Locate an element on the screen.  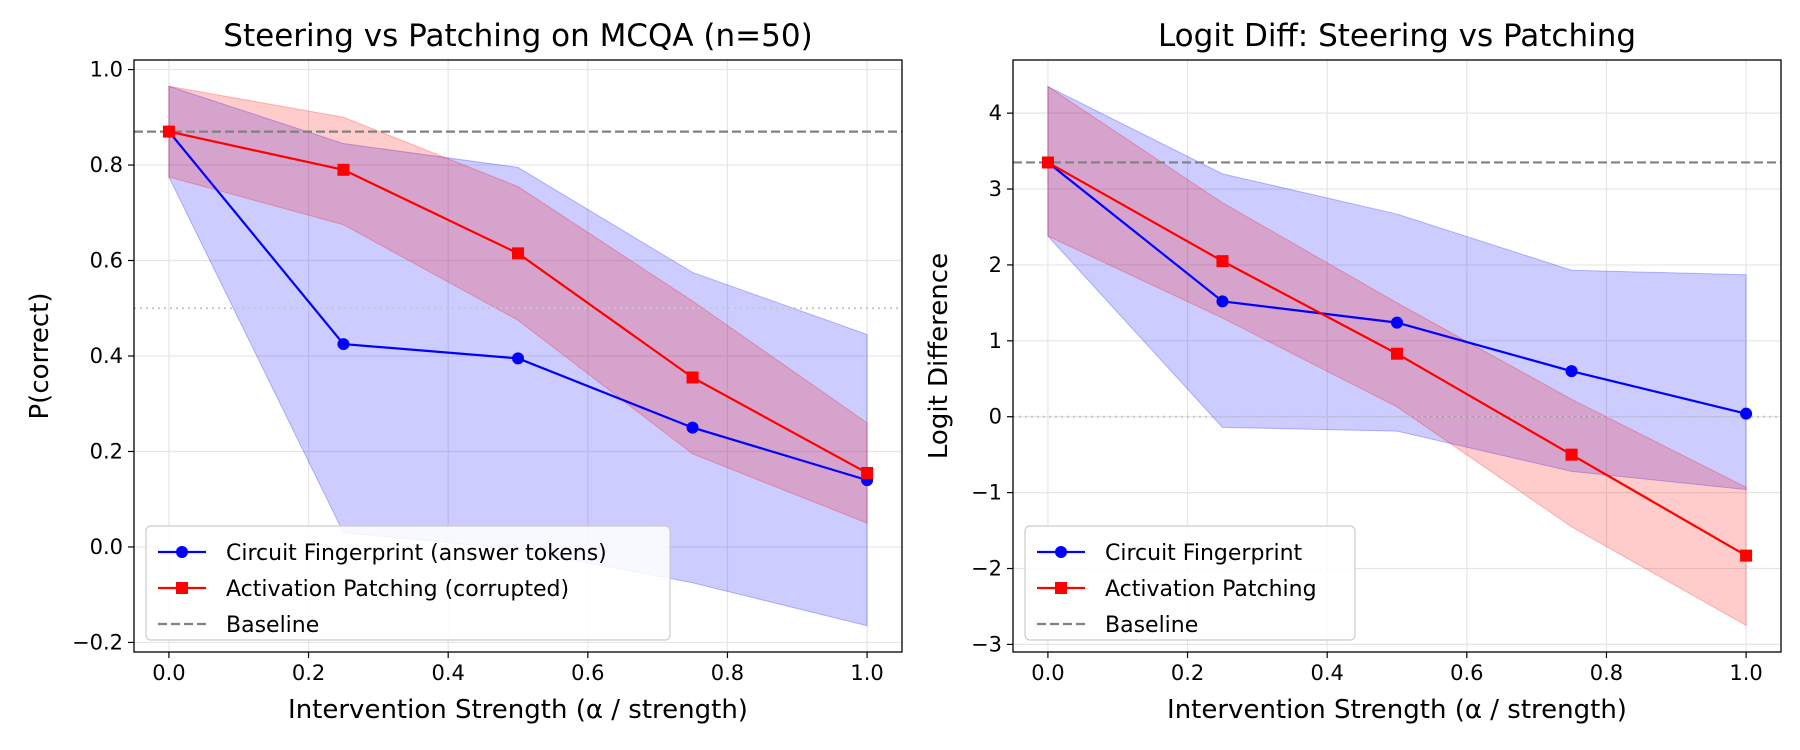
chart-title: Steering vs Patching on MCQA (n=50) is located at coordinates (517, 36).